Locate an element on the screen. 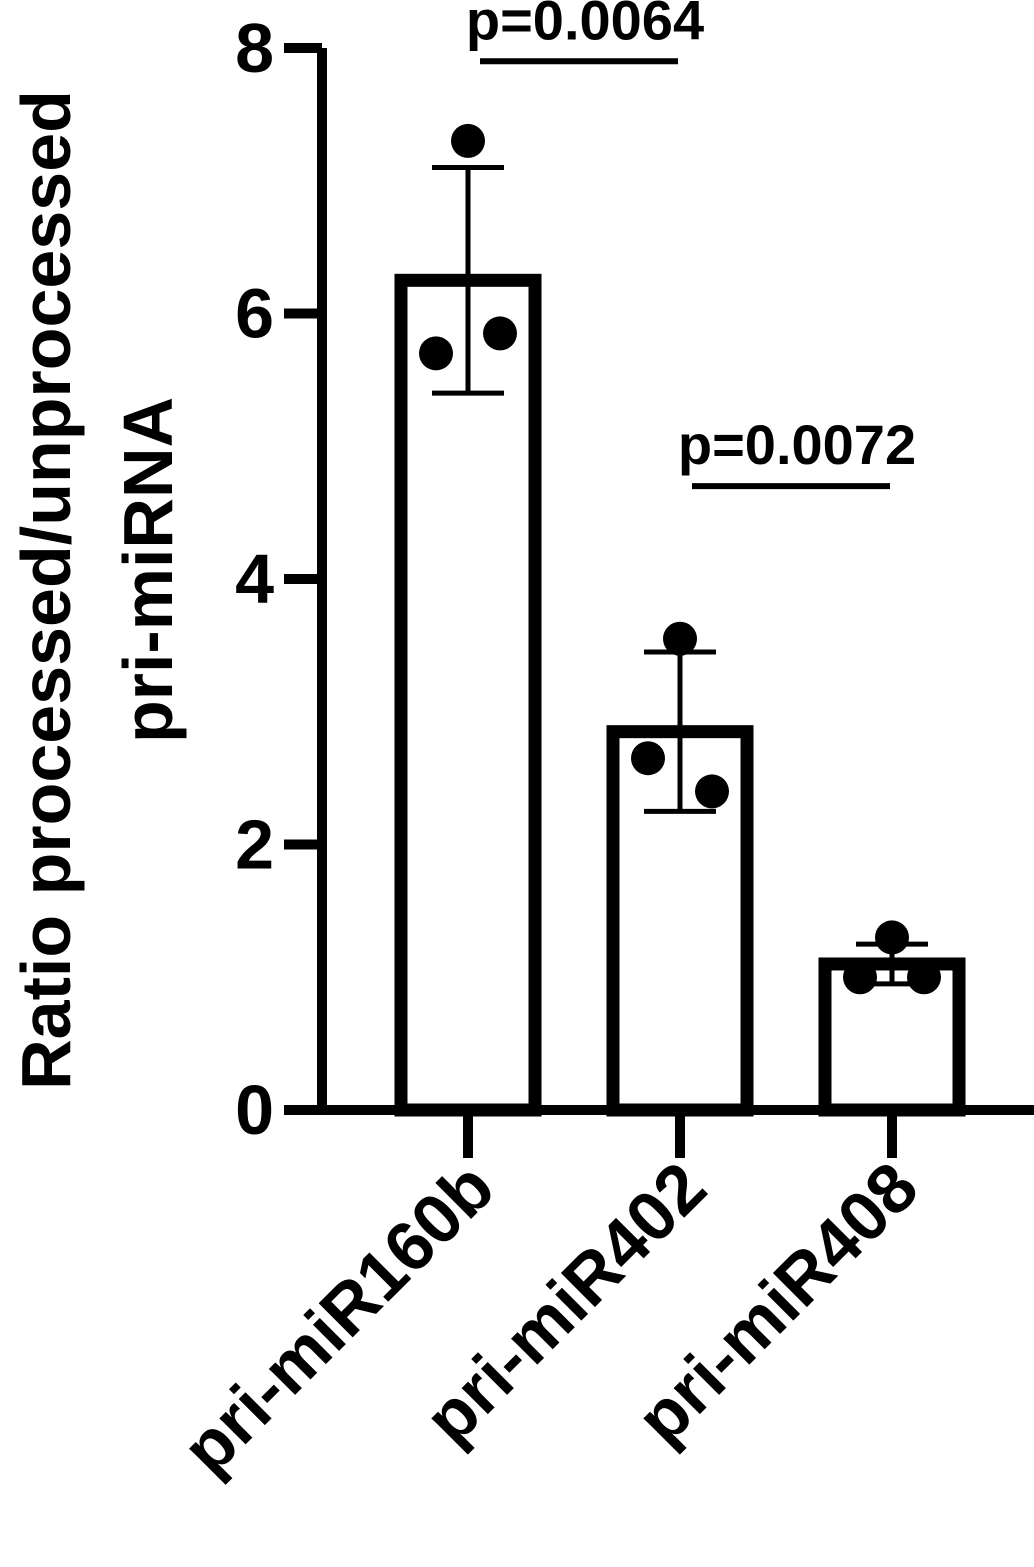 The height and width of the screenshot is (1567, 1034). significance-label: p=0.0064 is located at coordinates (585, 25).